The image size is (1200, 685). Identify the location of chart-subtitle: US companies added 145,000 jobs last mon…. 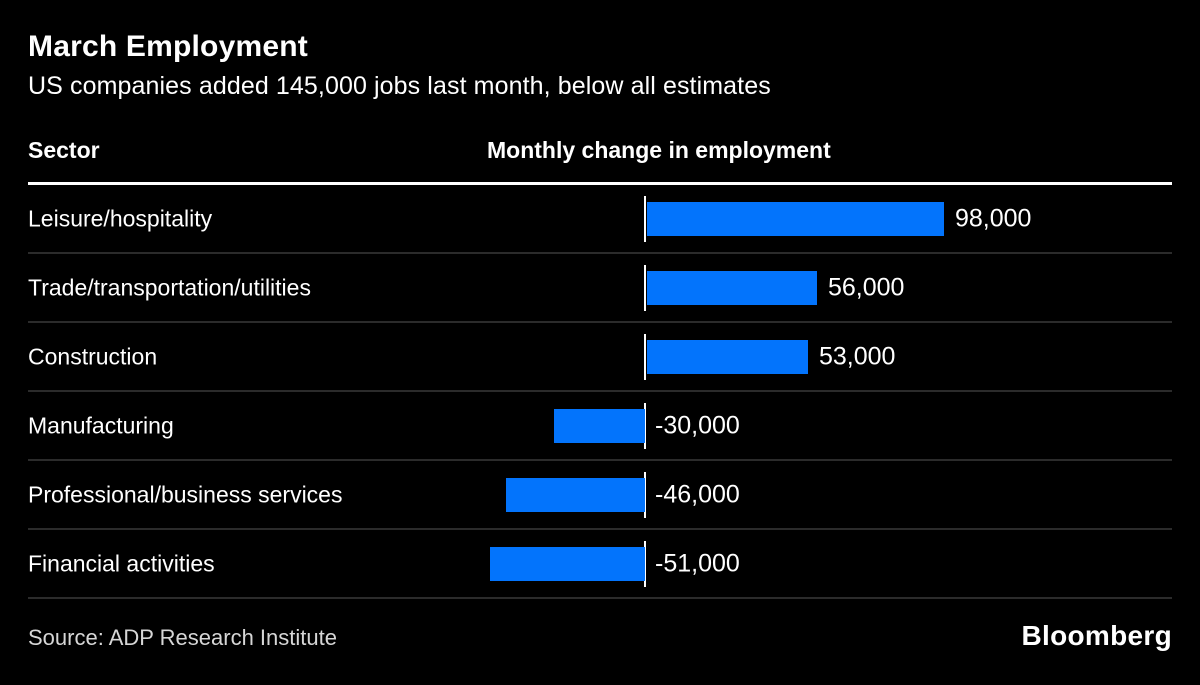
(399, 86).